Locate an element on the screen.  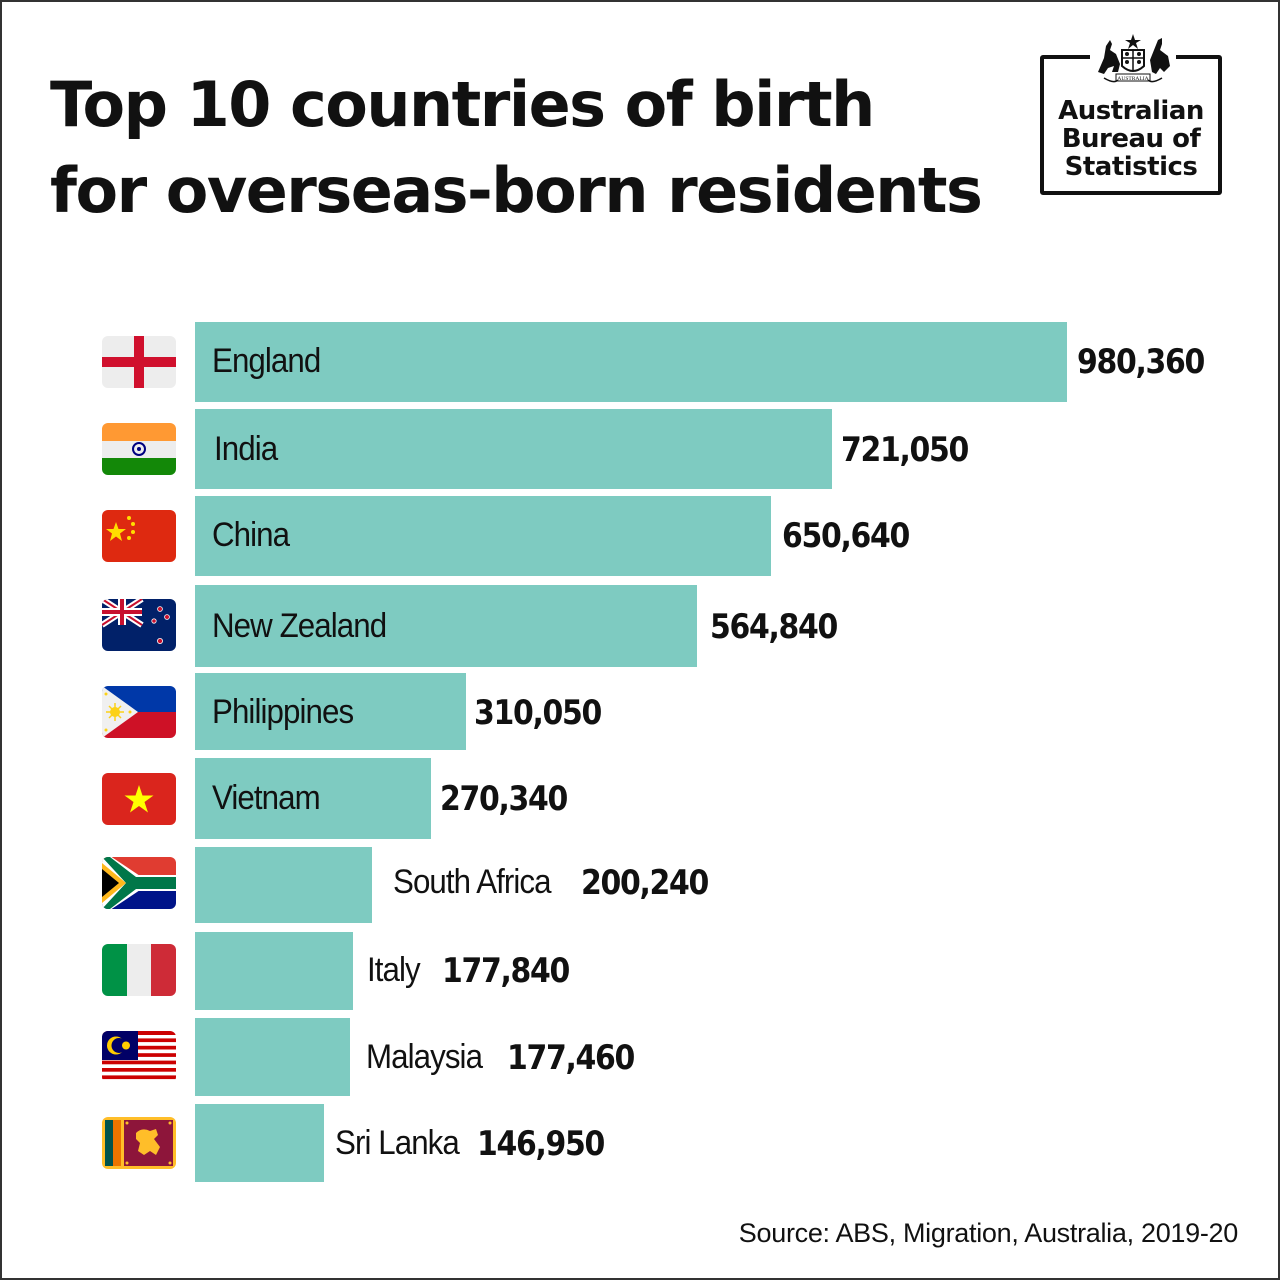
label-south-africa: South Africa is located at coordinates (472, 882).